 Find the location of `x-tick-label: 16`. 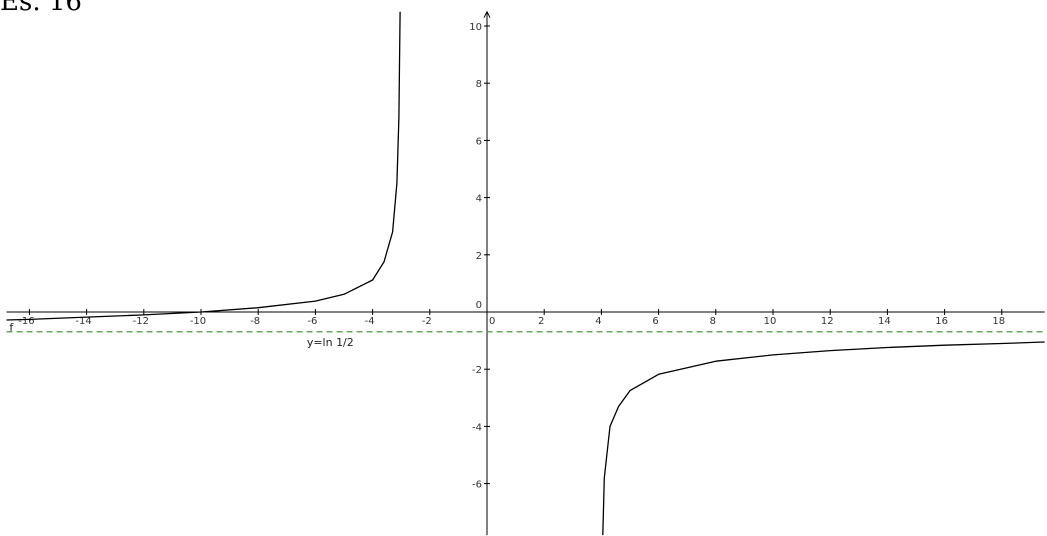

x-tick-label: 16 is located at coordinates (941, 321).